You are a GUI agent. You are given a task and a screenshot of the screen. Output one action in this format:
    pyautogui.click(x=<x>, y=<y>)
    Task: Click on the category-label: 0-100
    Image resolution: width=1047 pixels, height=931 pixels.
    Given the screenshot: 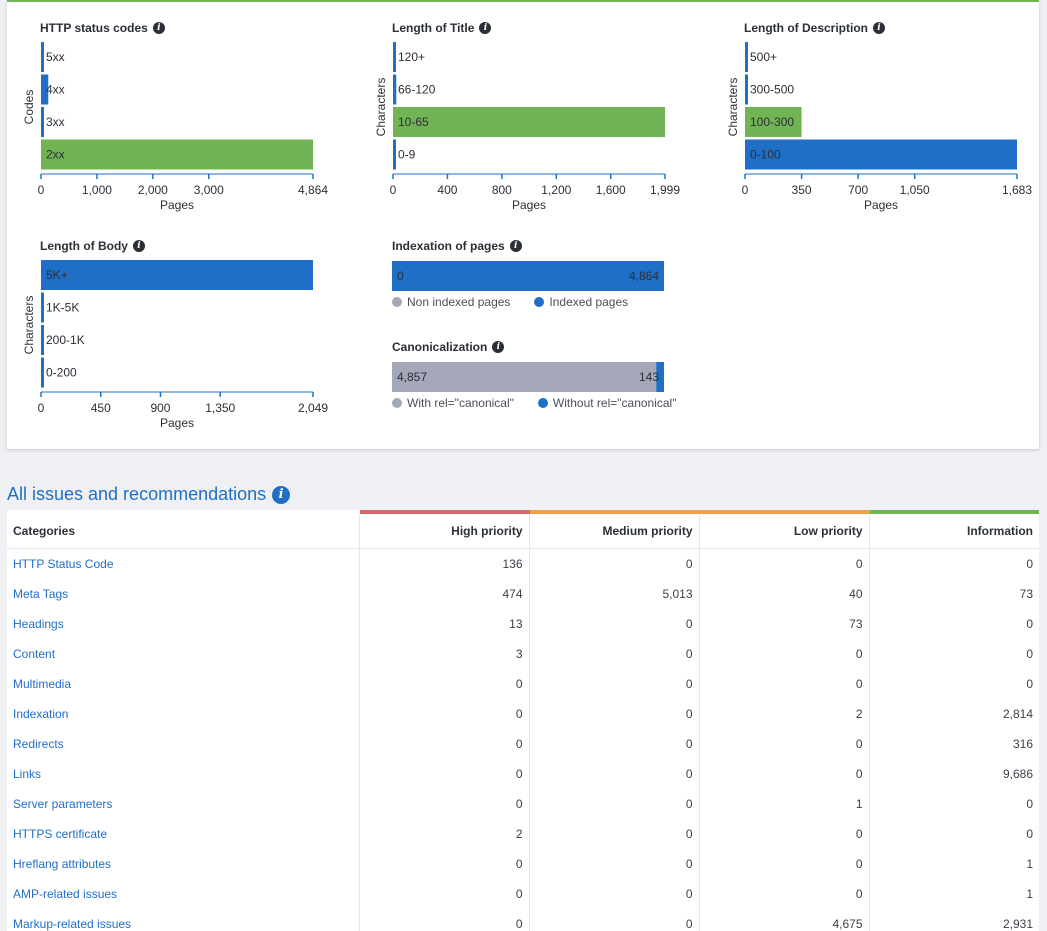 What is the action you would take?
    pyautogui.click(x=765, y=155)
    